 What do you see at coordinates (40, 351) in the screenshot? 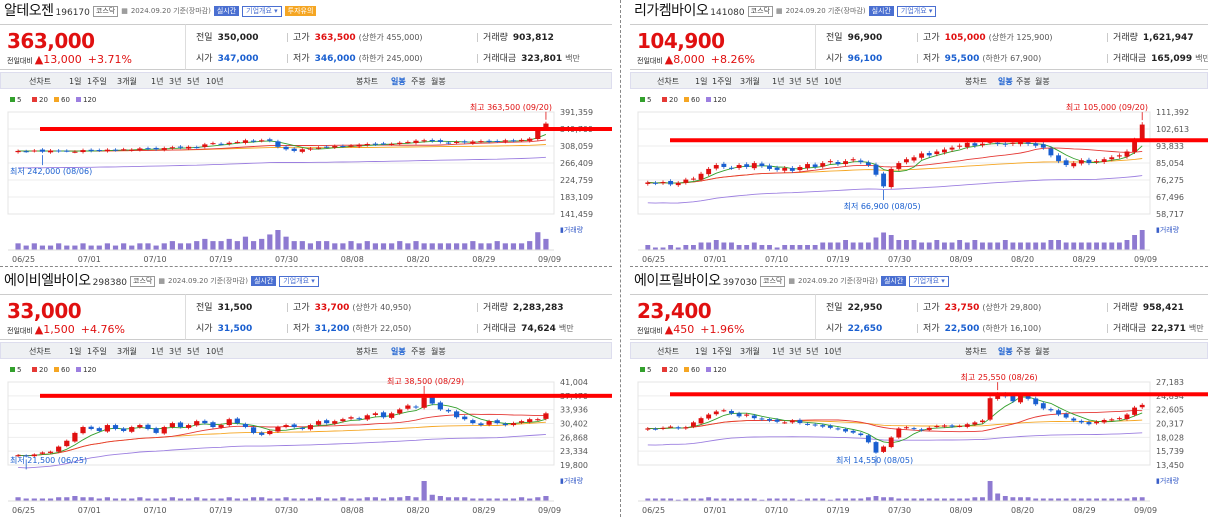
I see `tab-line: 선차트` at bounding box center [40, 351].